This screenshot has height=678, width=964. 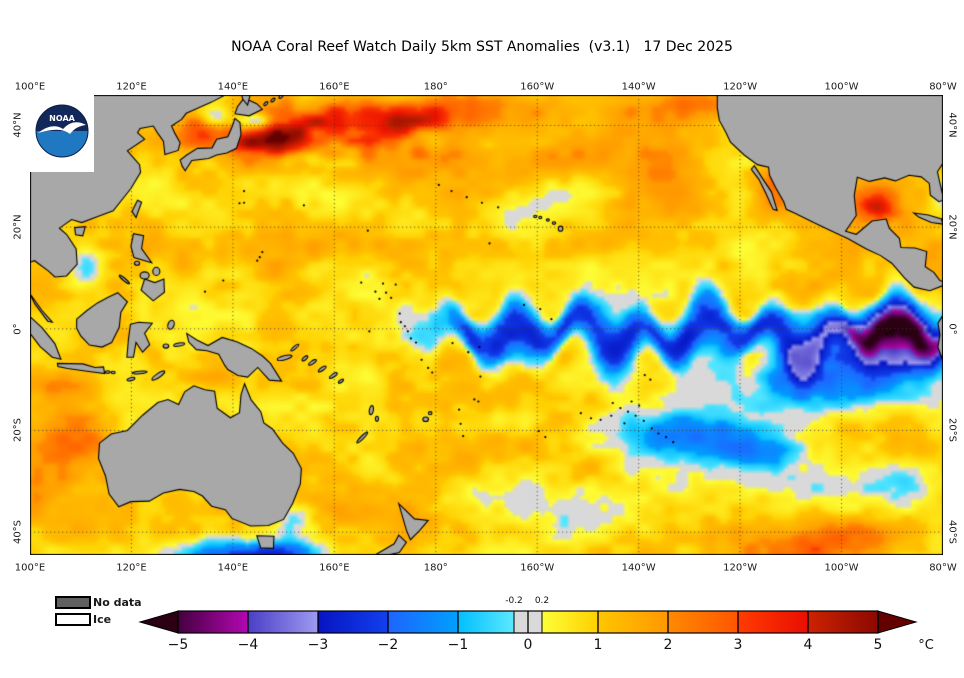 I want to click on colorbar-tick-label: 3, so click(x=738, y=645).